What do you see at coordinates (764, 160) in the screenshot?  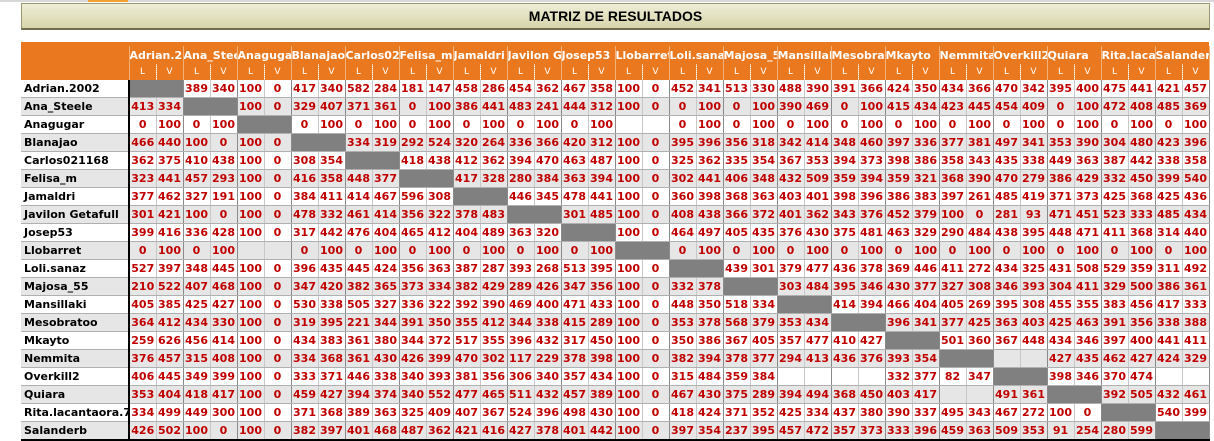 I see `cell-v: 354` at bounding box center [764, 160].